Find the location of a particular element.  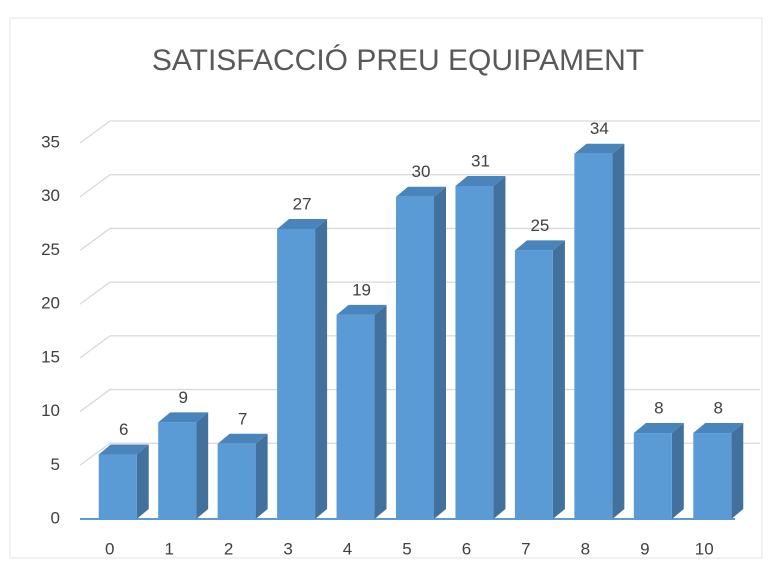

x-tick-label: 4 is located at coordinates (347, 548).